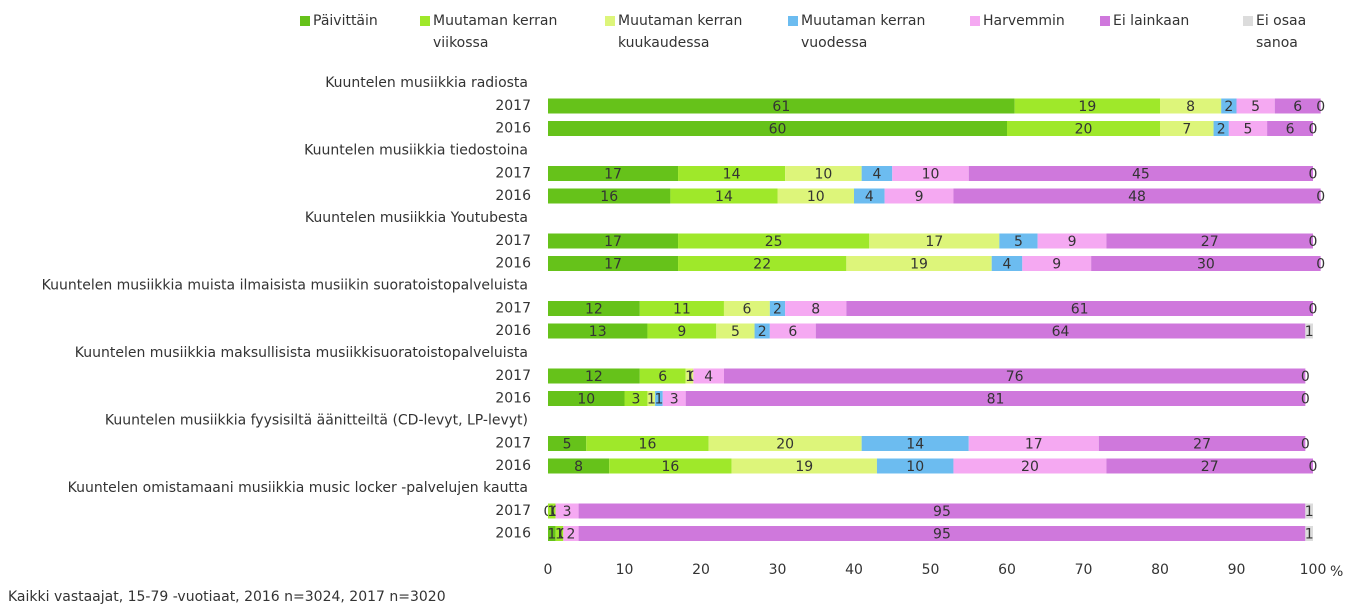 This screenshot has height=608, width=1358. What do you see at coordinates (598, 332) in the screenshot?
I see `value-label: 13` at bounding box center [598, 332].